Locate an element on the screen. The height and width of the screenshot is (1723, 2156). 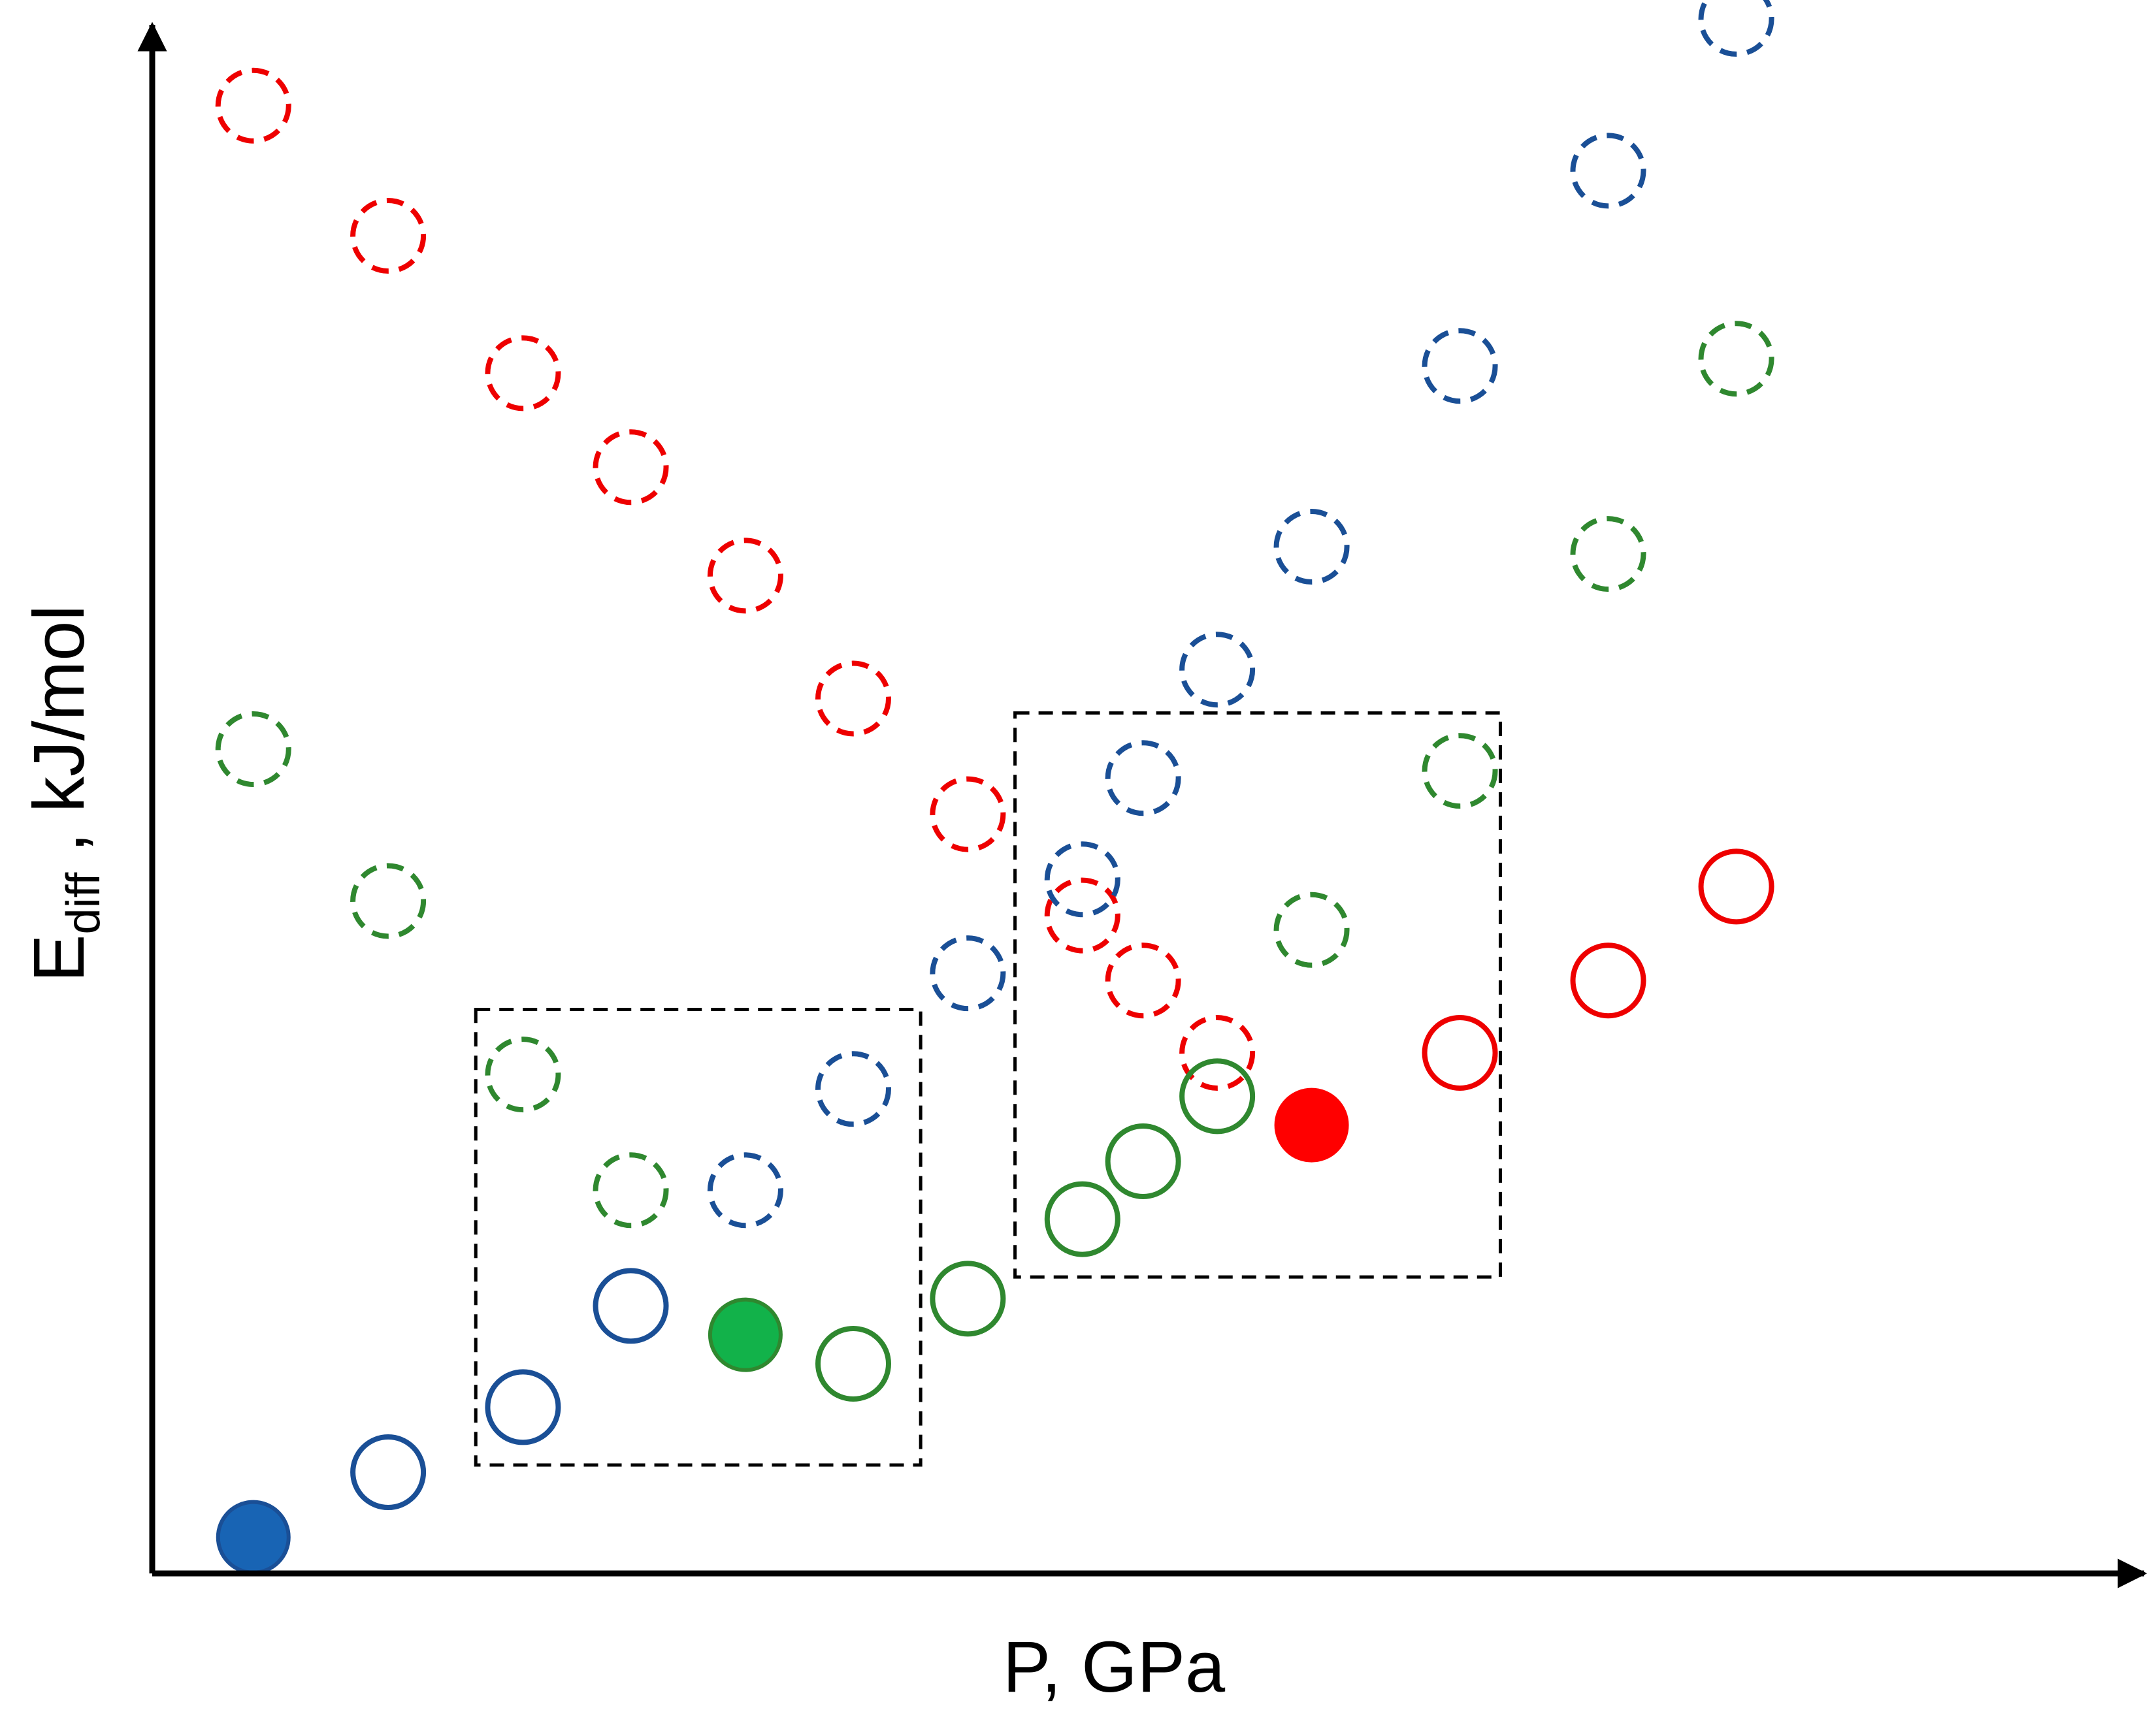
y-axis-title: Ediff , kJ/mol is located at coordinates (64, 793).